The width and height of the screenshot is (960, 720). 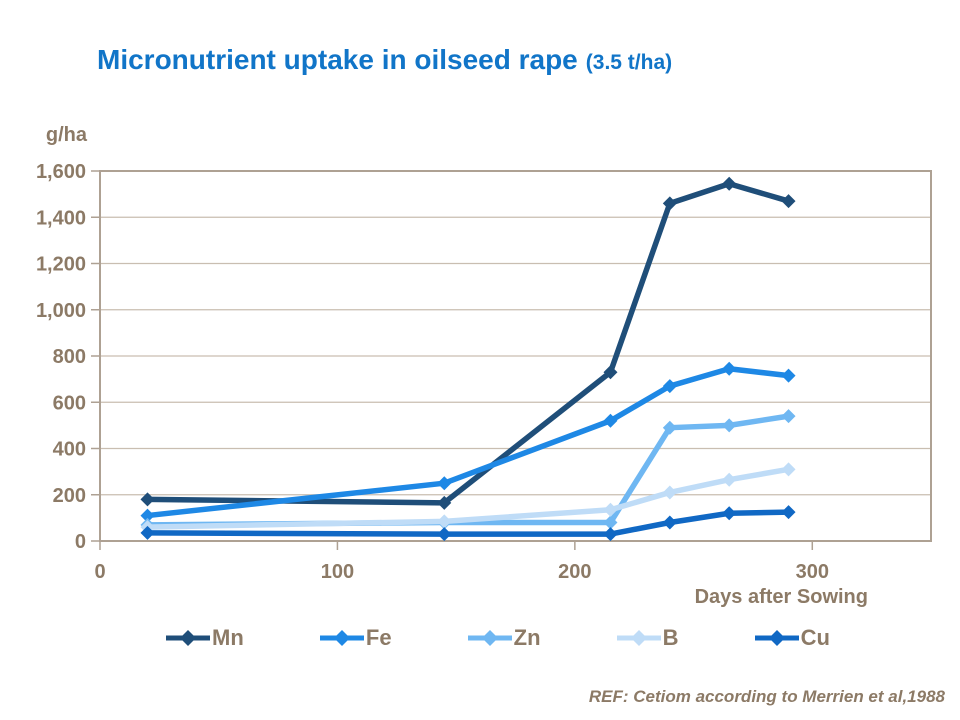 I want to click on y-axis-unit-label: g/ha, so click(x=66, y=135).